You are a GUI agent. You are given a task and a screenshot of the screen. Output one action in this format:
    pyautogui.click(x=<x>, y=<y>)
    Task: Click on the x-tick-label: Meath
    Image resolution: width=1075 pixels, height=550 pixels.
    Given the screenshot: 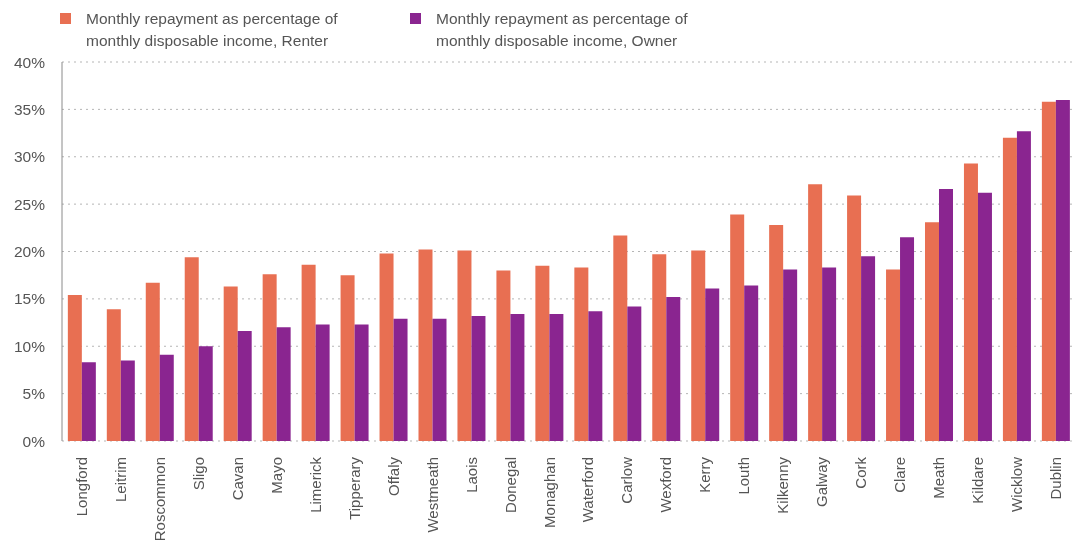 What is the action you would take?
    pyautogui.click(x=939, y=478)
    